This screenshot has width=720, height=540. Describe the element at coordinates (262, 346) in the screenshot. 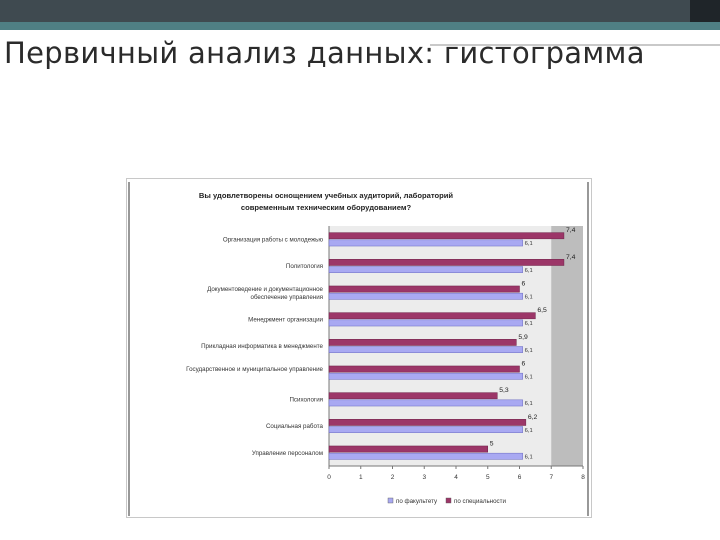

I see `category-label: Прикладная информатика в менеджменте` at that location.